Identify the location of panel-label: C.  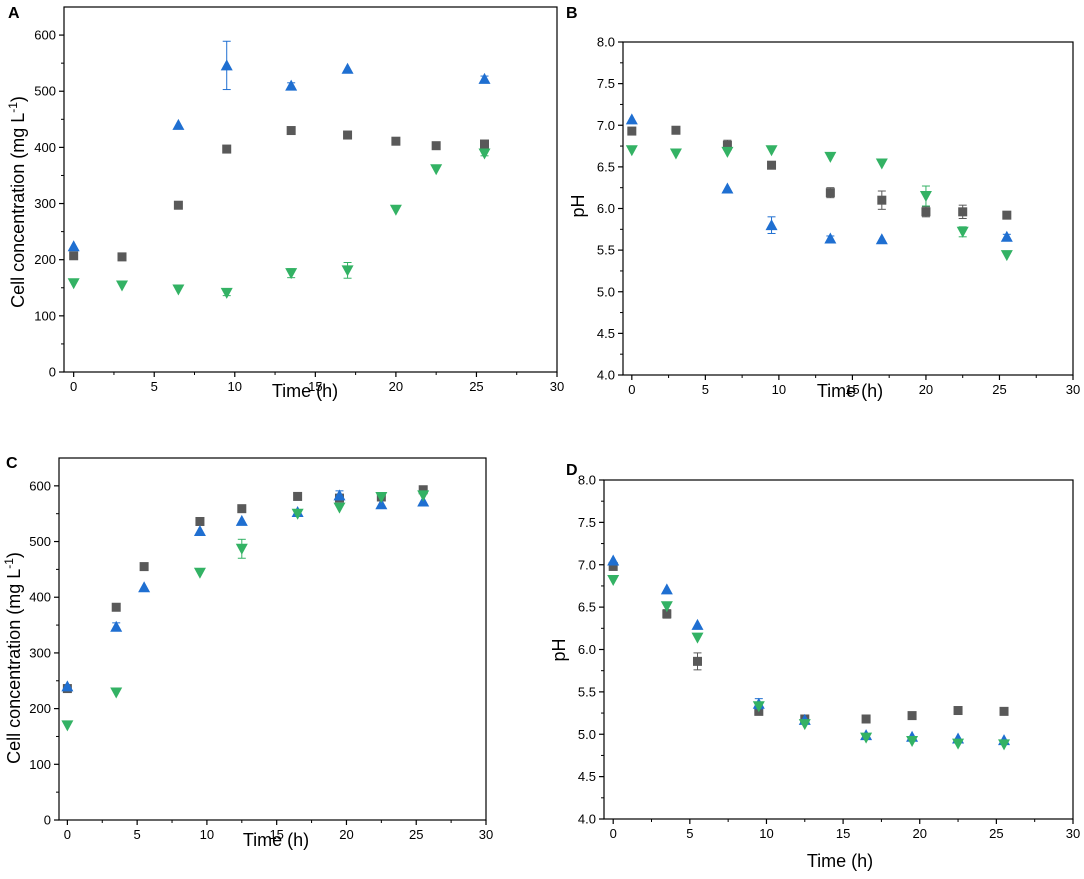
(12, 463).